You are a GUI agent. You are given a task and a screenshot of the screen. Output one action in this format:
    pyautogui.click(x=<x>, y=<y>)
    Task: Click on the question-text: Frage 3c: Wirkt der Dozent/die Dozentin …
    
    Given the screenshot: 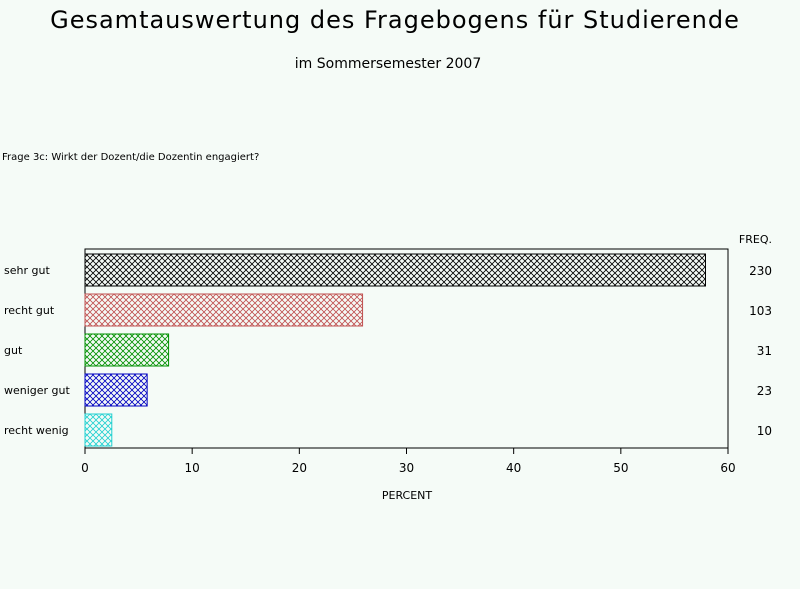 What is the action you would take?
    pyautogui.click(x=130, y=157)
    